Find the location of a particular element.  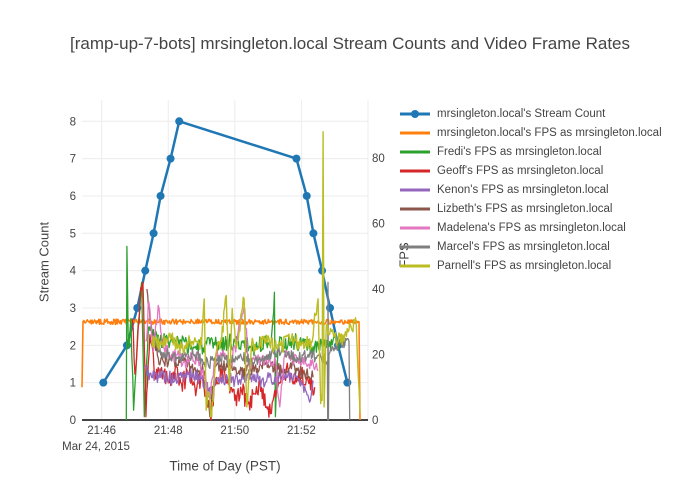

y-right-tick-label: 20 is located at coordinates (378, 355).